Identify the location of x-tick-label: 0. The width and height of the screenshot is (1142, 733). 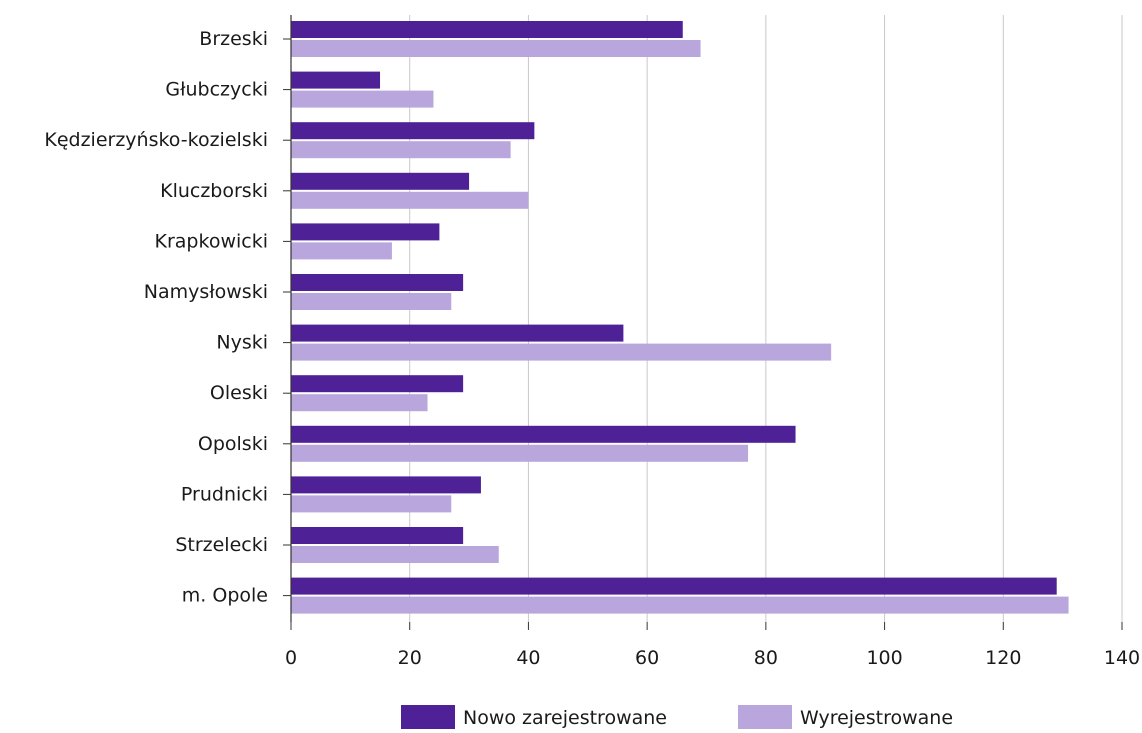
(291, 658).